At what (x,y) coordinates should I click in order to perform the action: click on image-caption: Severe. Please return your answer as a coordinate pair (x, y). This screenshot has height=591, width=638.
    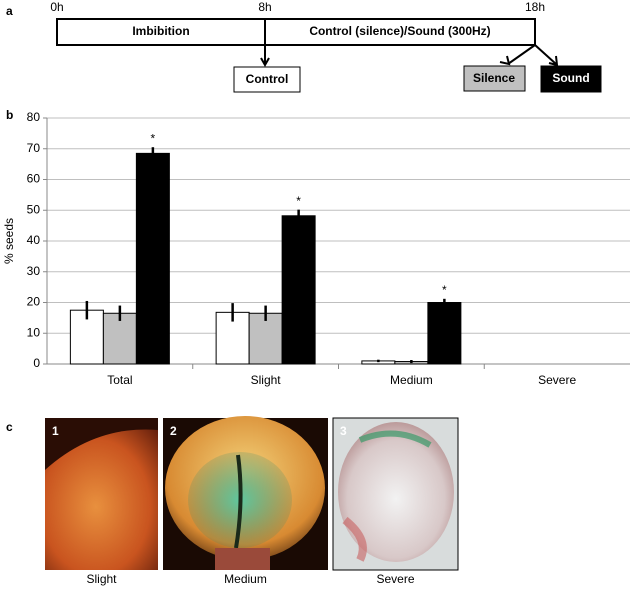
    Looking at the image, I should click on (395, 579).